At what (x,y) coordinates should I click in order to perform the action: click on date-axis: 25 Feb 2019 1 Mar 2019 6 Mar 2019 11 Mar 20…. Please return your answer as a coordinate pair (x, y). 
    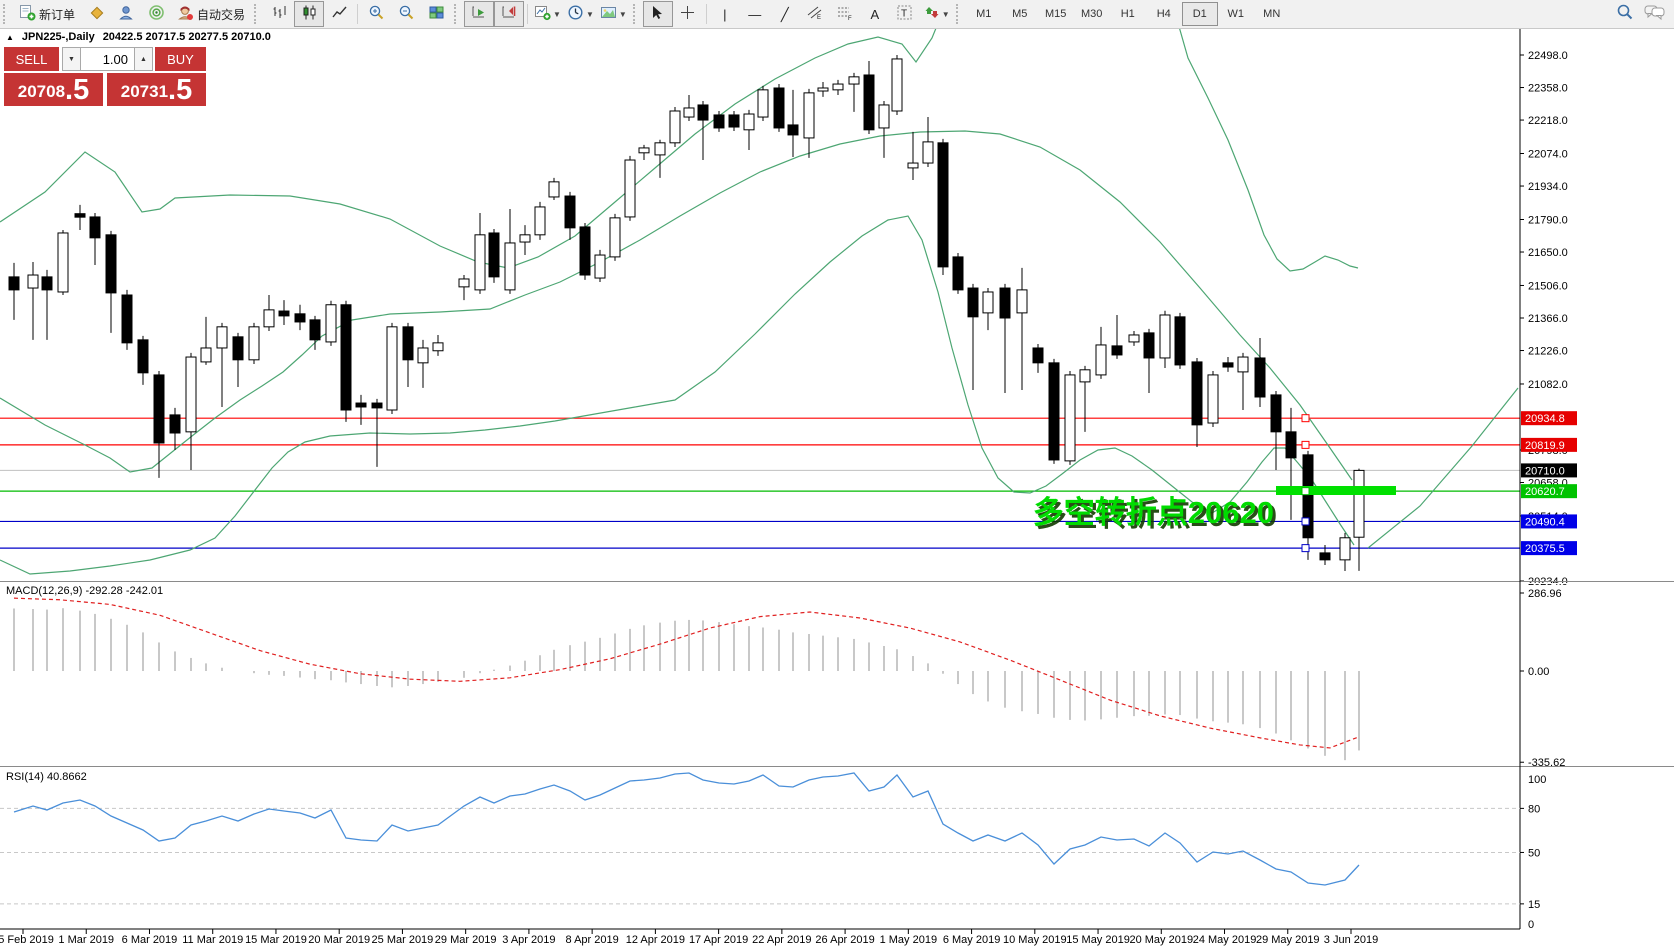
    Looking at the image, I should click on (689, 937).